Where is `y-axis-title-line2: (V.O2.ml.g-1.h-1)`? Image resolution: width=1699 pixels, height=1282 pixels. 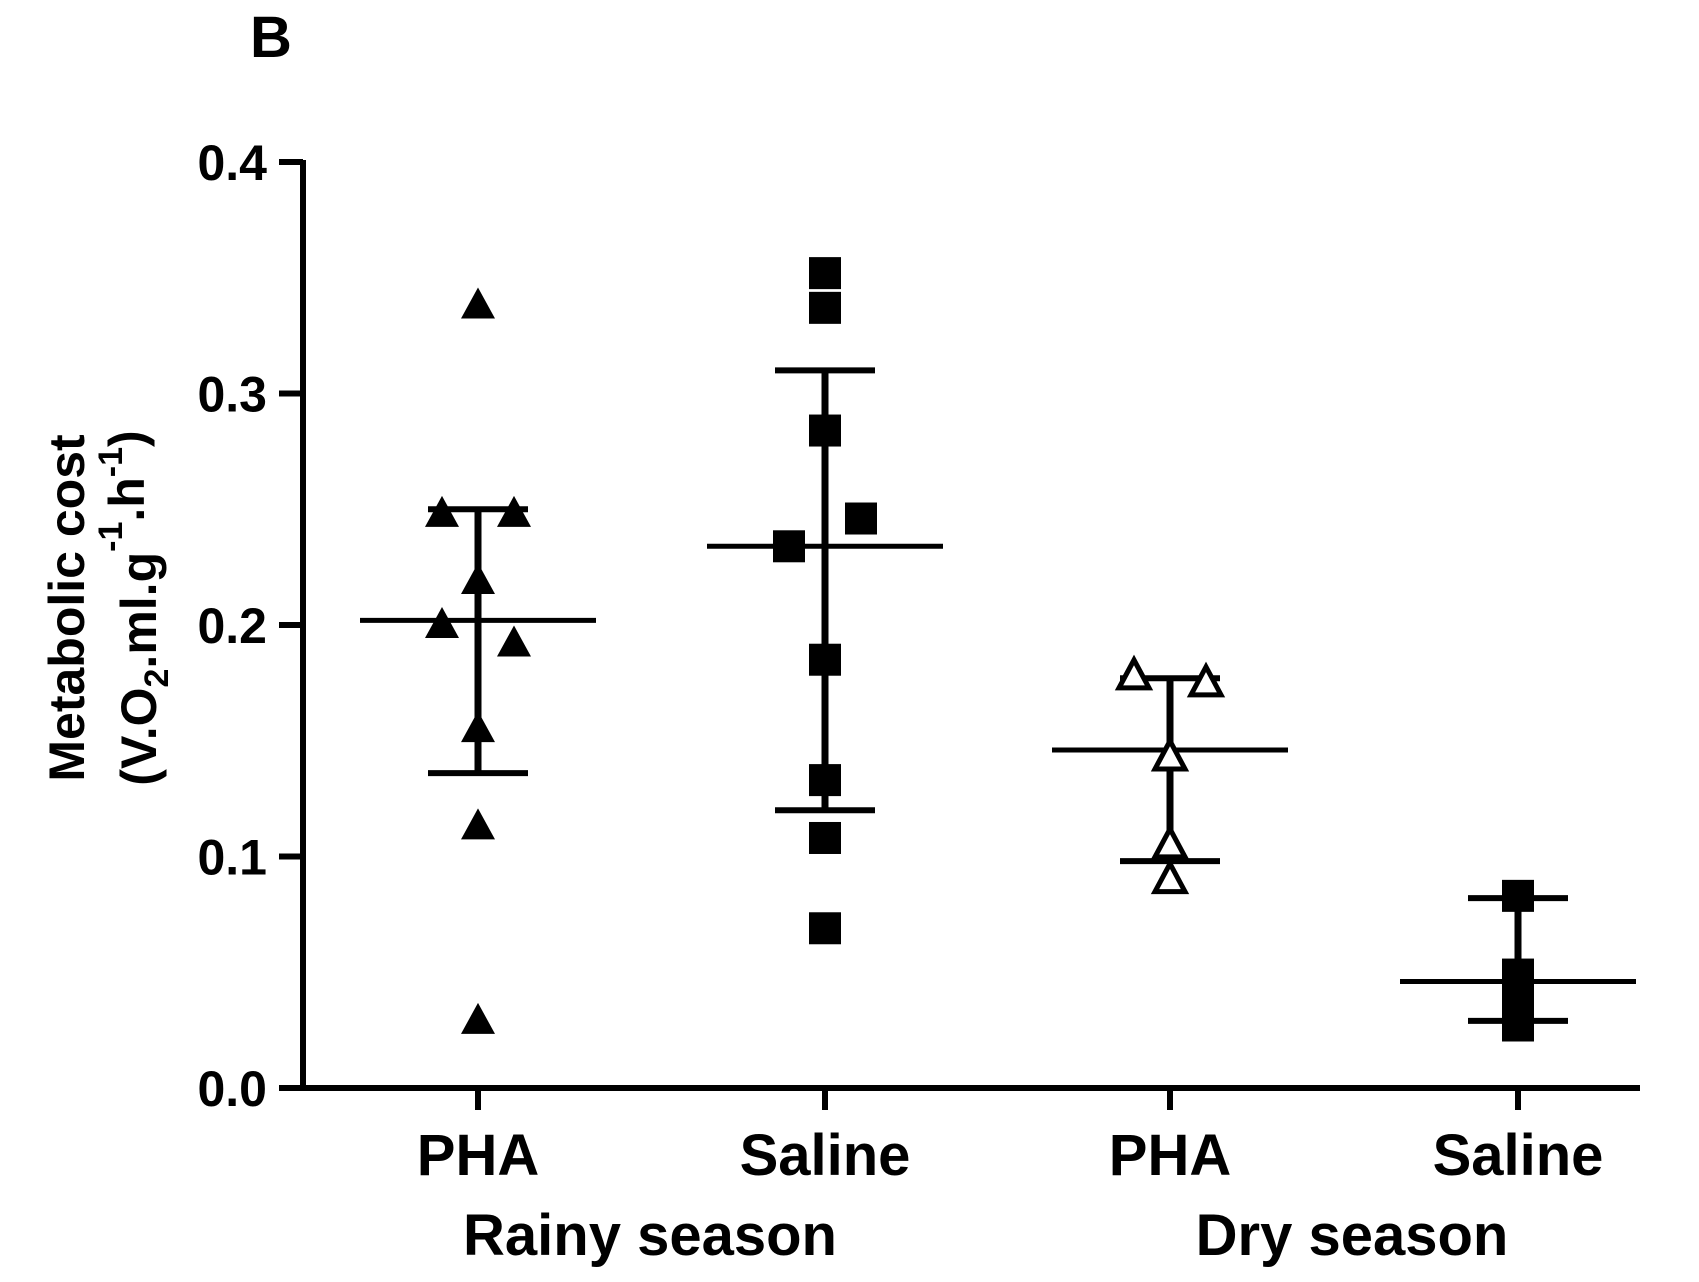
y-axis-title-line2: (V.O2.ml.g-1.h-1) is located at coordinates (134, 607).